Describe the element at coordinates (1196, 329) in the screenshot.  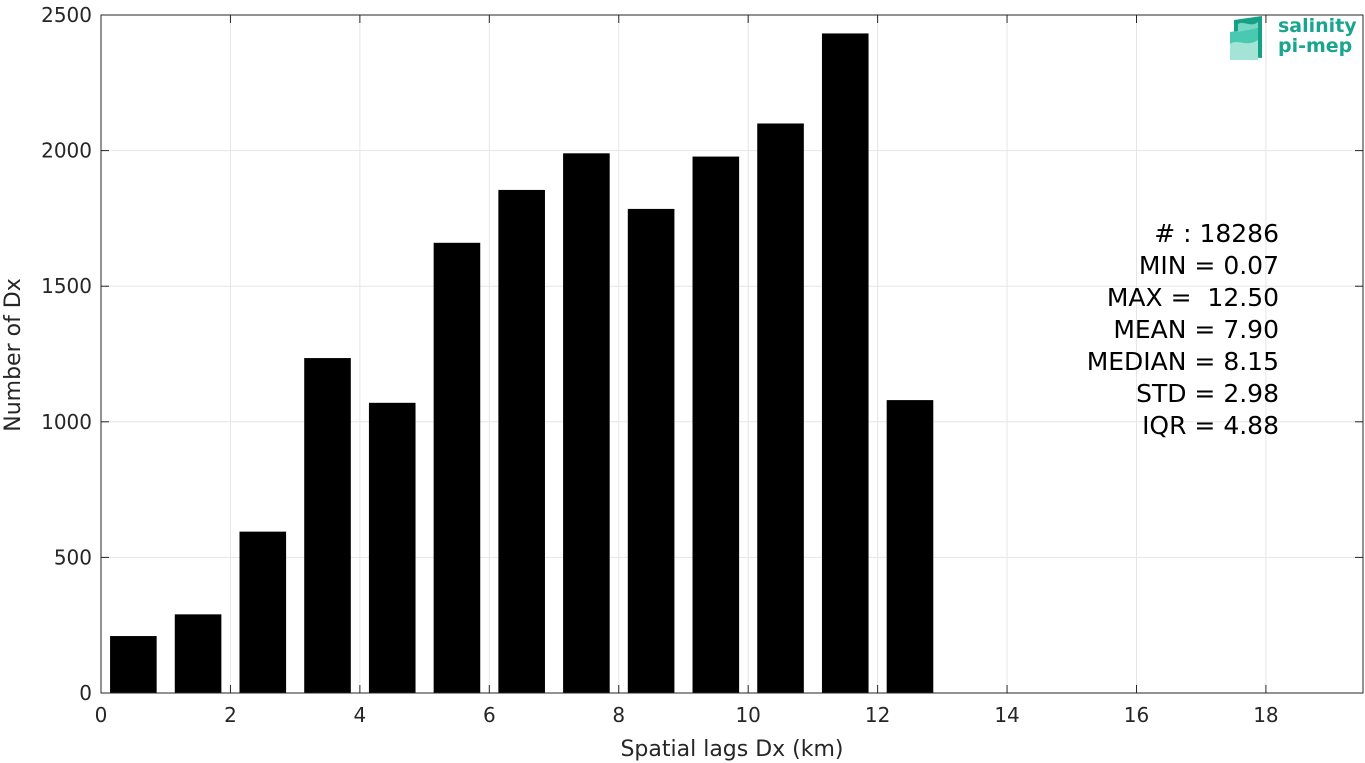
I see `stat-mean: MEAN = 7.90` at that location.